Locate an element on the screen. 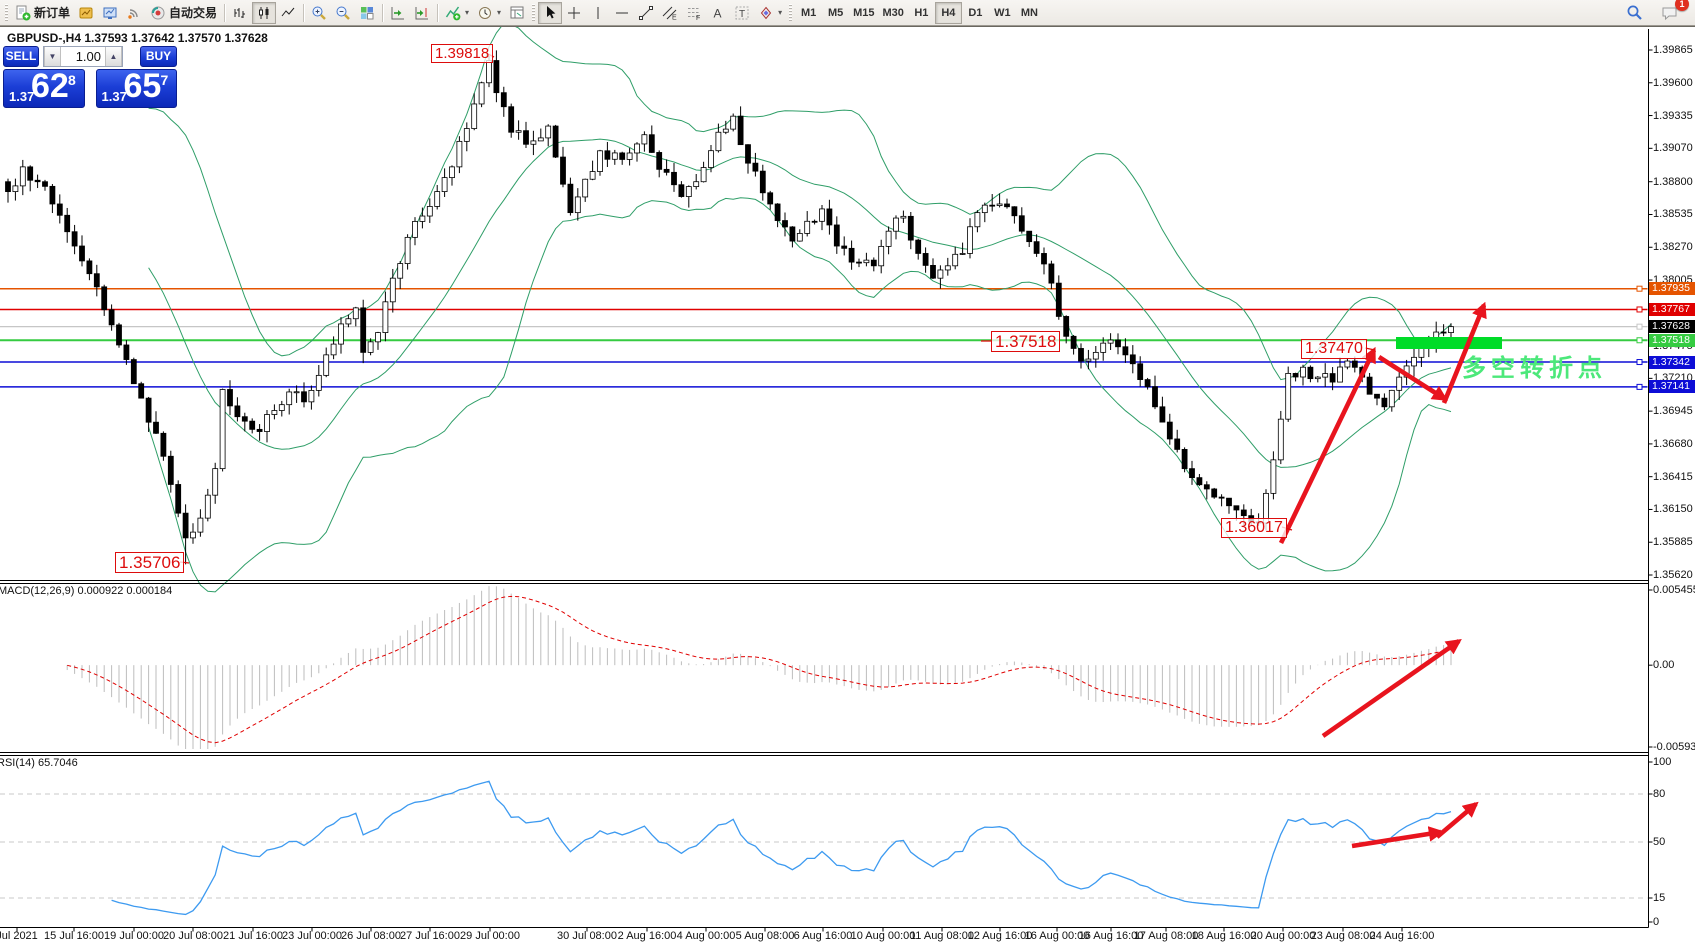 The image size is (1695, 943). text-label-icon: T is located at coordinates (742, 13).